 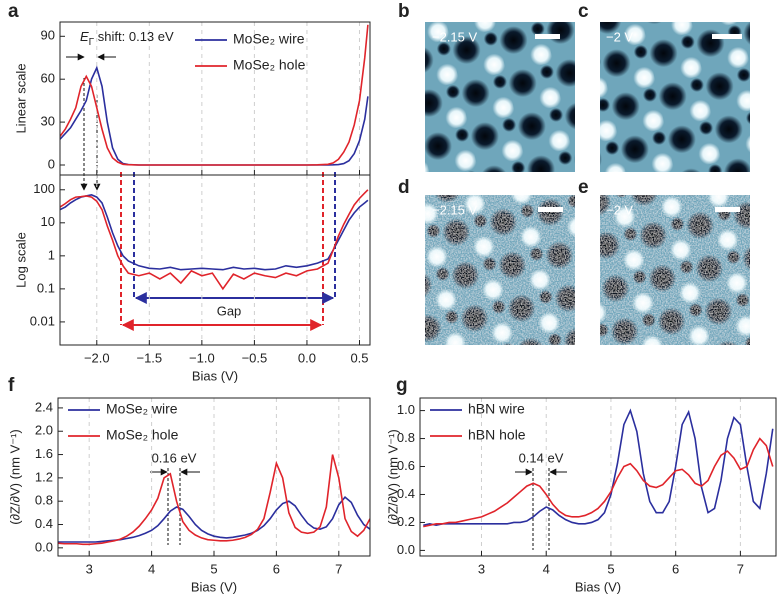 What do you see at coordinates (48, 78) in the screenshot?
I see `y-tick-label: 60` at bounding box center [48, 78].